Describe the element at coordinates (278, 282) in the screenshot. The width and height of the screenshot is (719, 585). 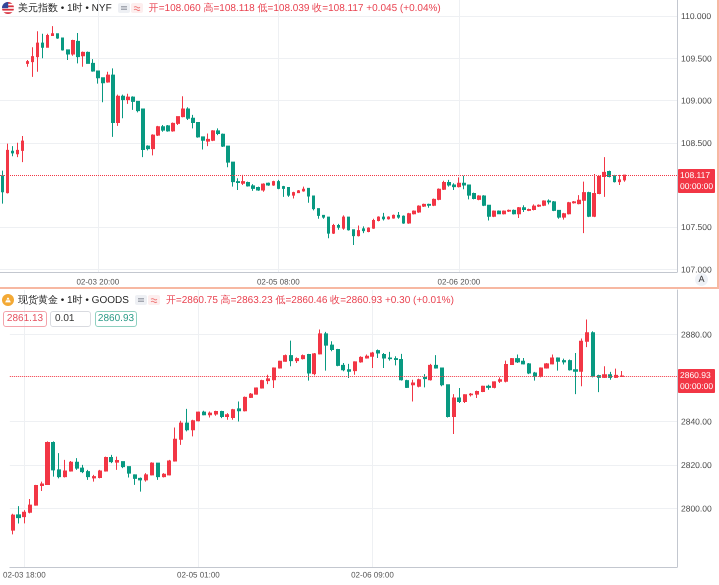
I see `x-tick-label: 02-05 08:00` at that location.